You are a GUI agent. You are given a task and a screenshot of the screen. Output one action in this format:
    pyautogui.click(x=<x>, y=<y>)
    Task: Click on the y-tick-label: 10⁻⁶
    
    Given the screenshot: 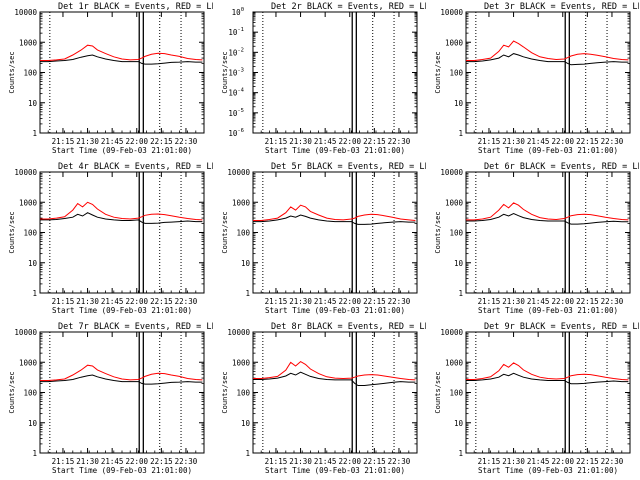 What is the action you would take?
    pyautogui.click(x=236, y=133)
    